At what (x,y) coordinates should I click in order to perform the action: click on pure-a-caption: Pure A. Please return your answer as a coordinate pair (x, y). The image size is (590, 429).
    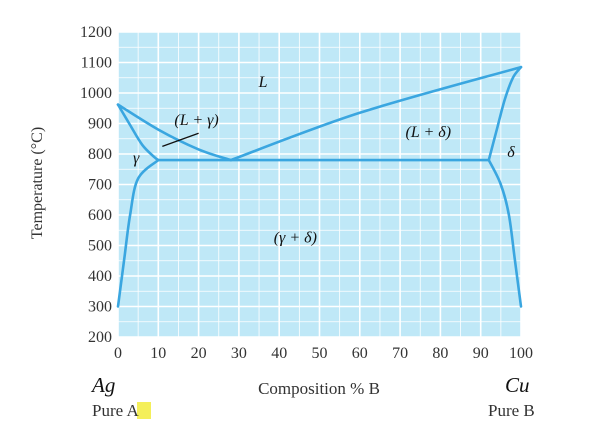
    Looking at the image, I should click on (115, 410).